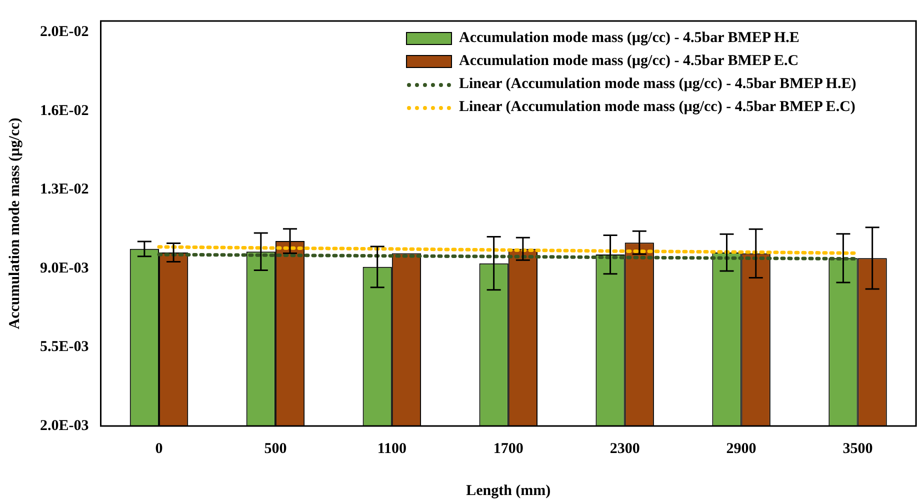  What do you see at coordinates (657, 107) in the screenshot?
I see `legend-label: Linear (Accumulation mode mass (µg/cc) - 4.5bar BMEP E.C)` at bounding box center [657, 107].